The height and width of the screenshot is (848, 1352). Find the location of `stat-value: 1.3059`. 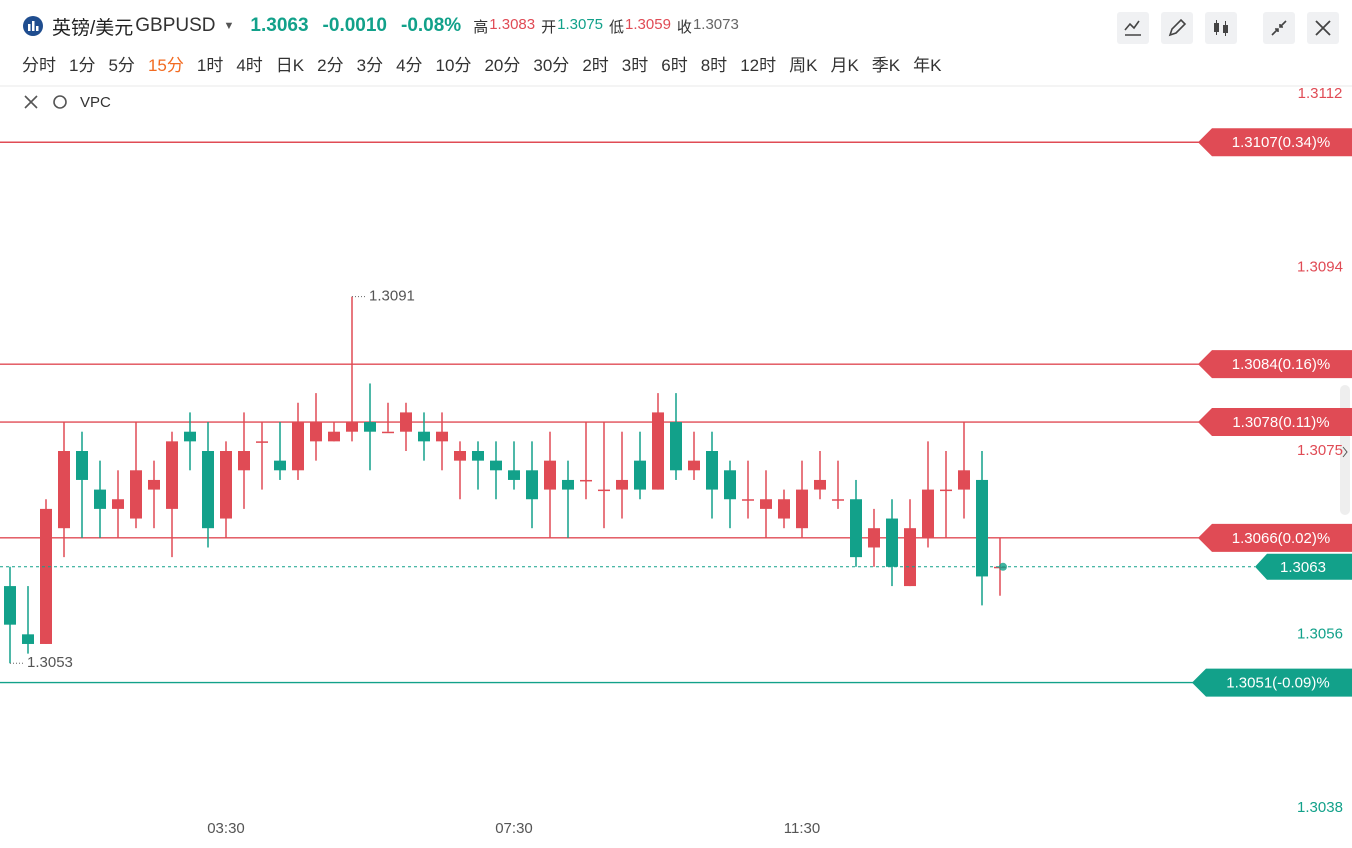

stat-value: 1.3059 is located at coordinates (648, 24).